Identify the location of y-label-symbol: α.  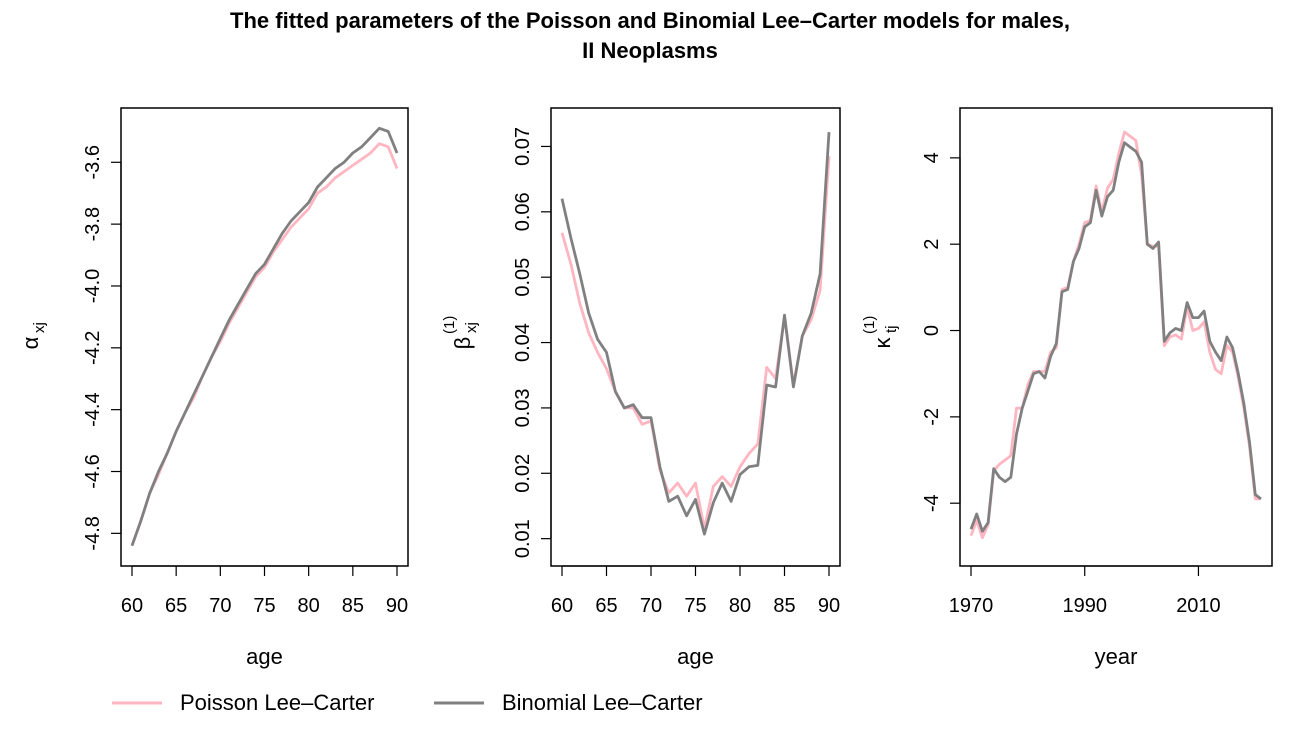
(30, 342).